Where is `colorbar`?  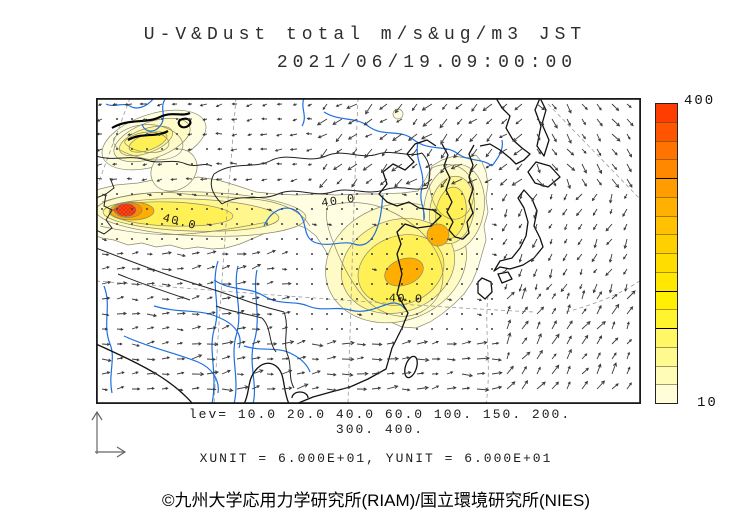
colorbar is located at coordinates (666, 253).